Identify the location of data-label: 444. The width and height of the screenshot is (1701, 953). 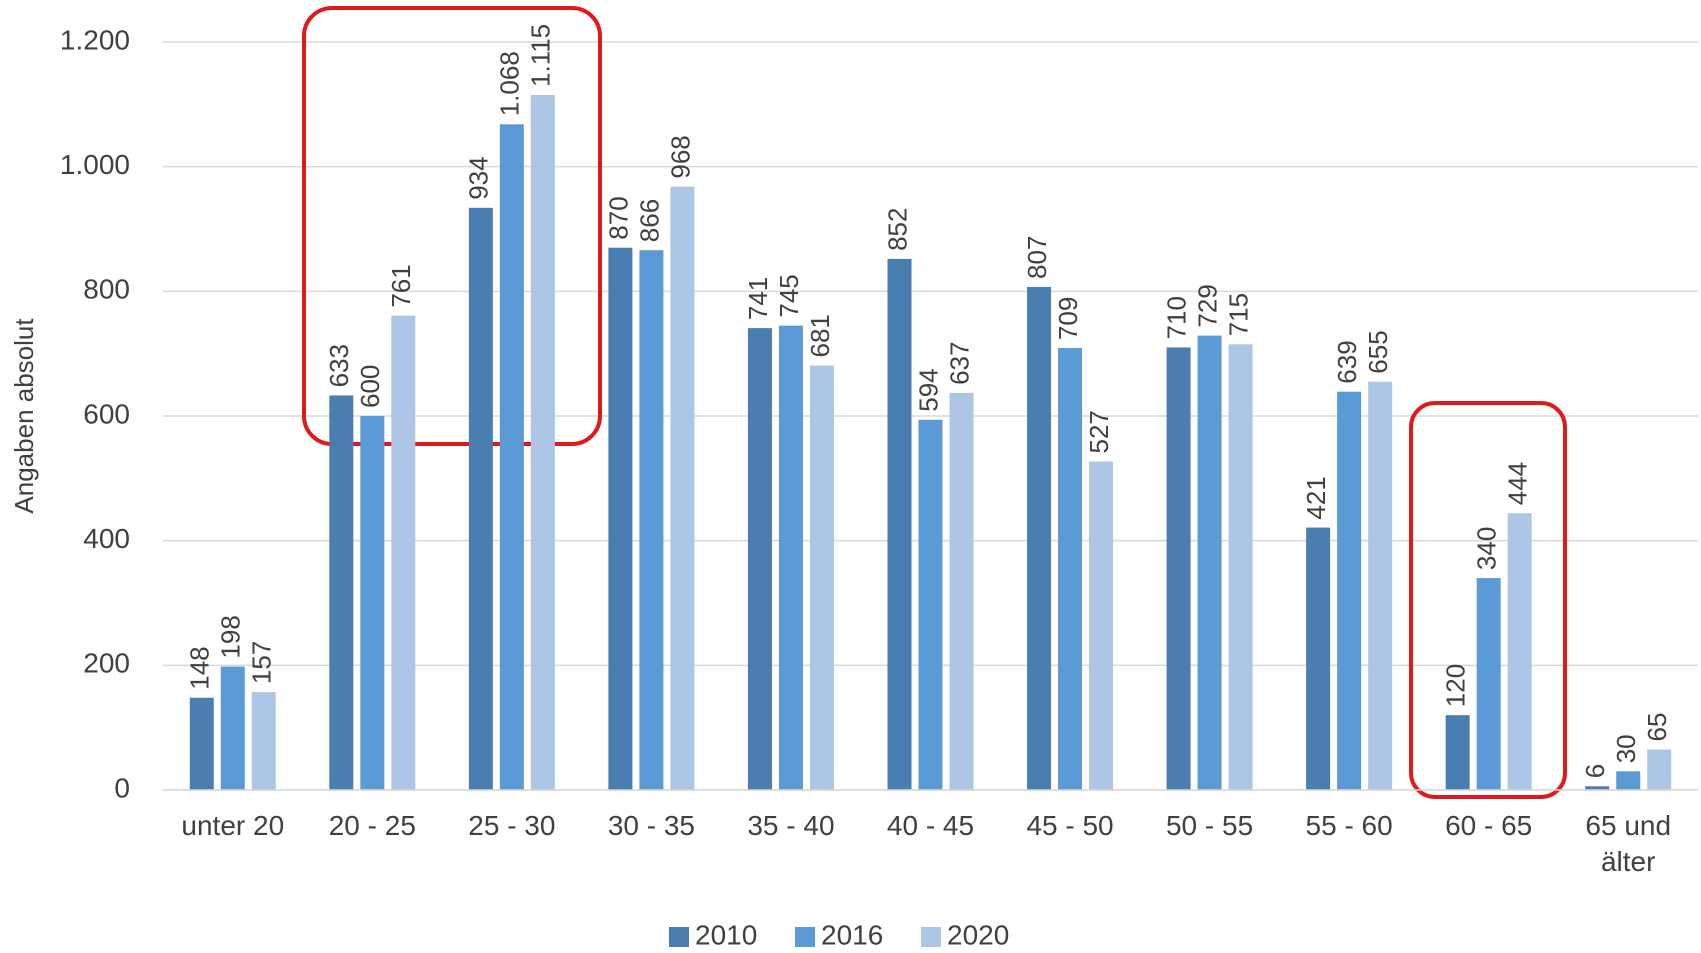
(1518, 483).